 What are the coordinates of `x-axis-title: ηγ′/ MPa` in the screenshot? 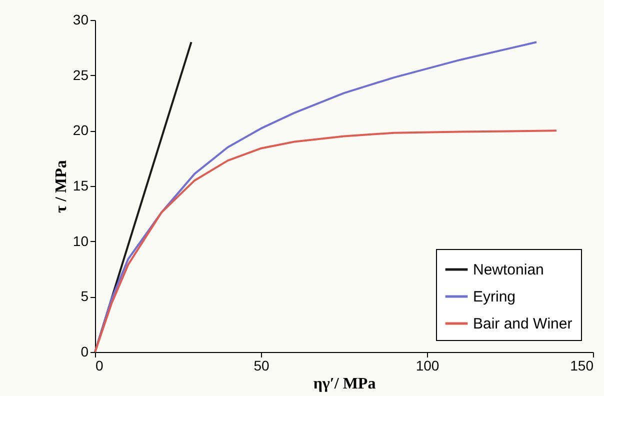 It's located at (344, 384).